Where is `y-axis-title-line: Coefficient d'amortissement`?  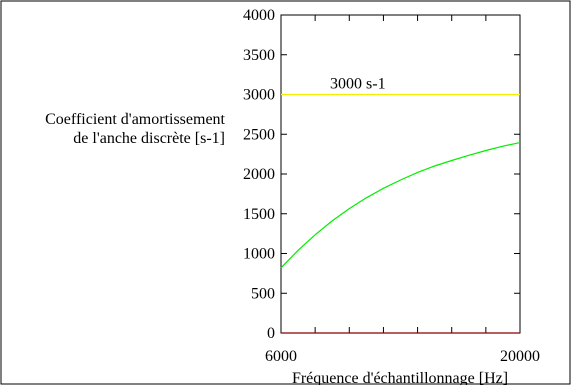 y-axis-title-line: Coefficient d'amortissement is located at coordinates (135, 119).